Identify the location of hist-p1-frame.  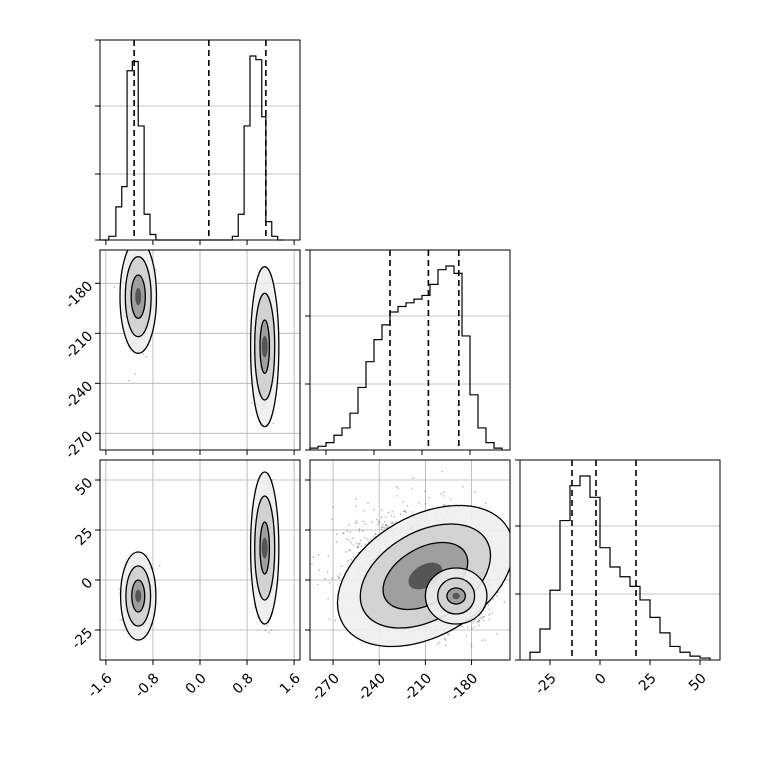
(200, 140).